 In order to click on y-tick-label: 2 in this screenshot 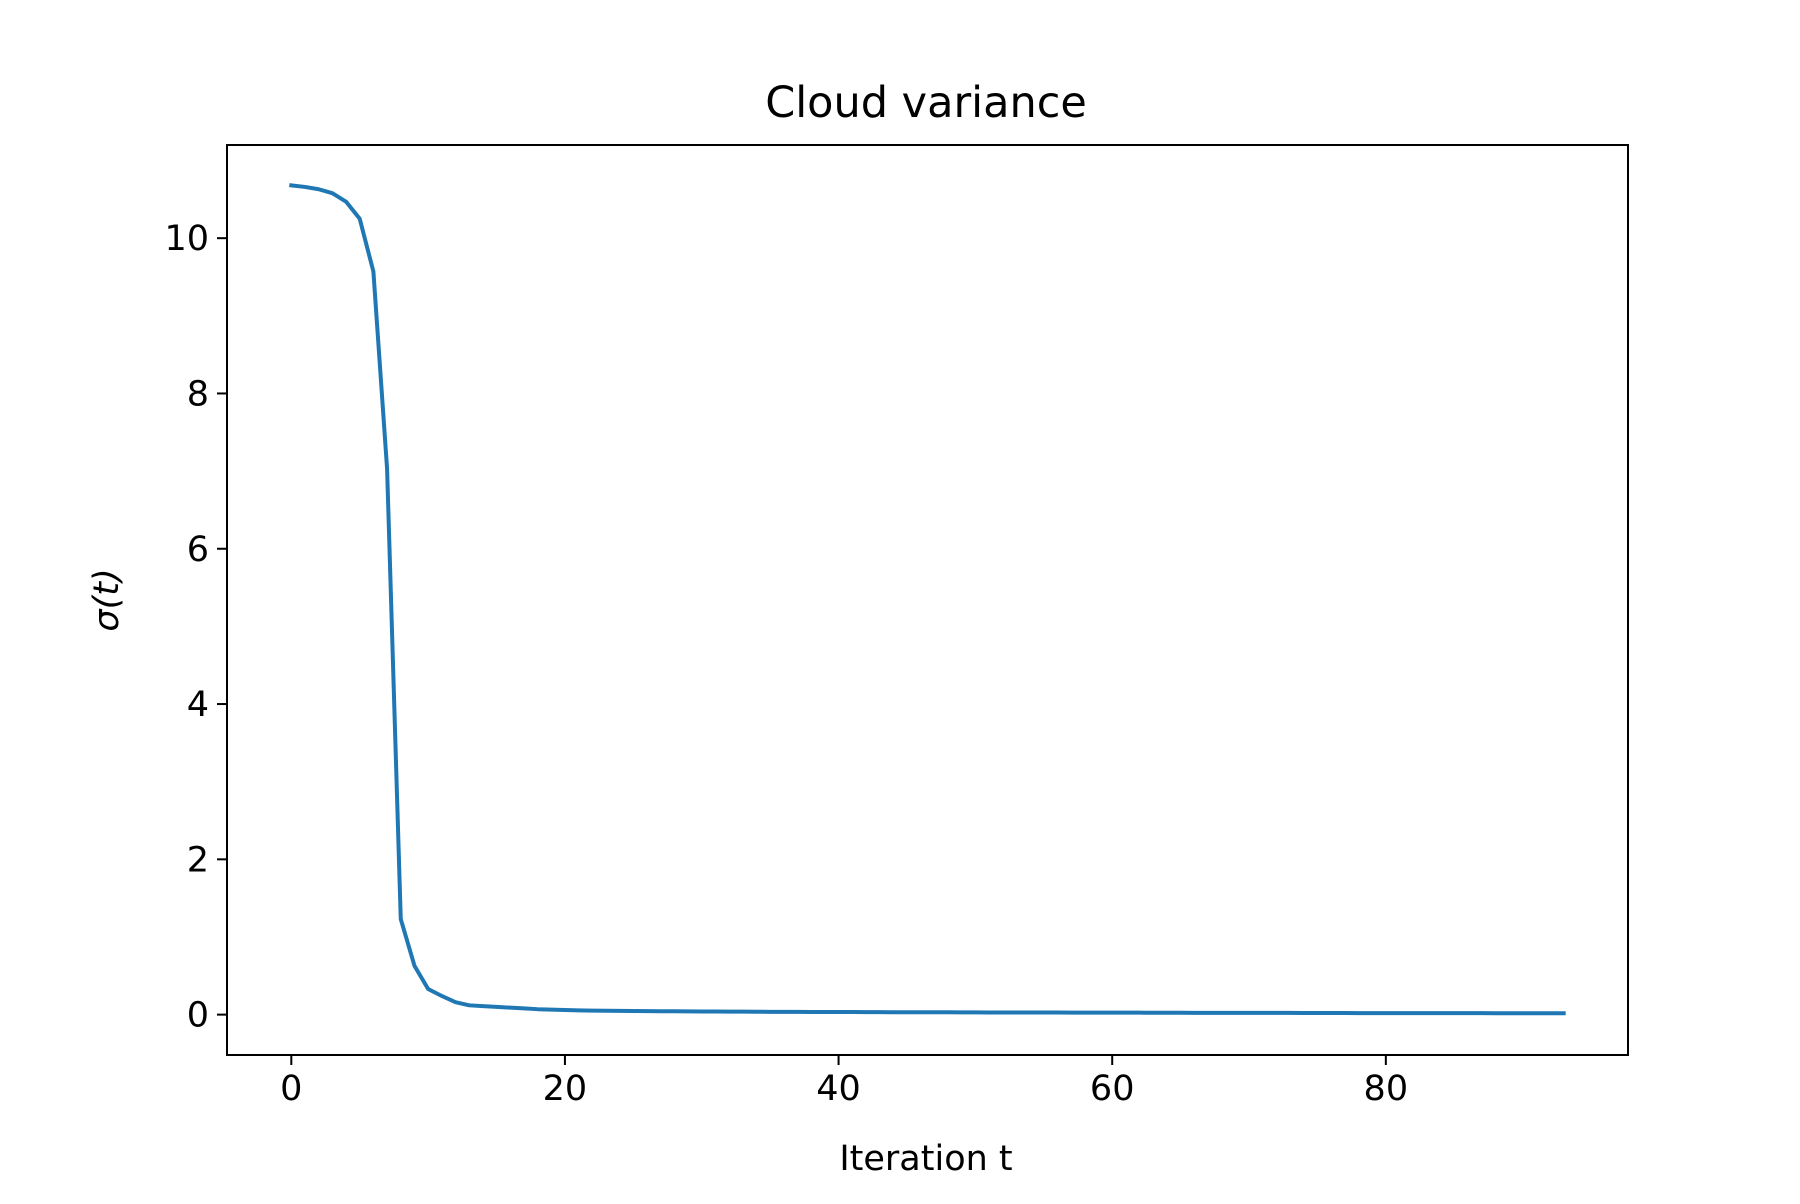, I will do `click(198, 860)`.